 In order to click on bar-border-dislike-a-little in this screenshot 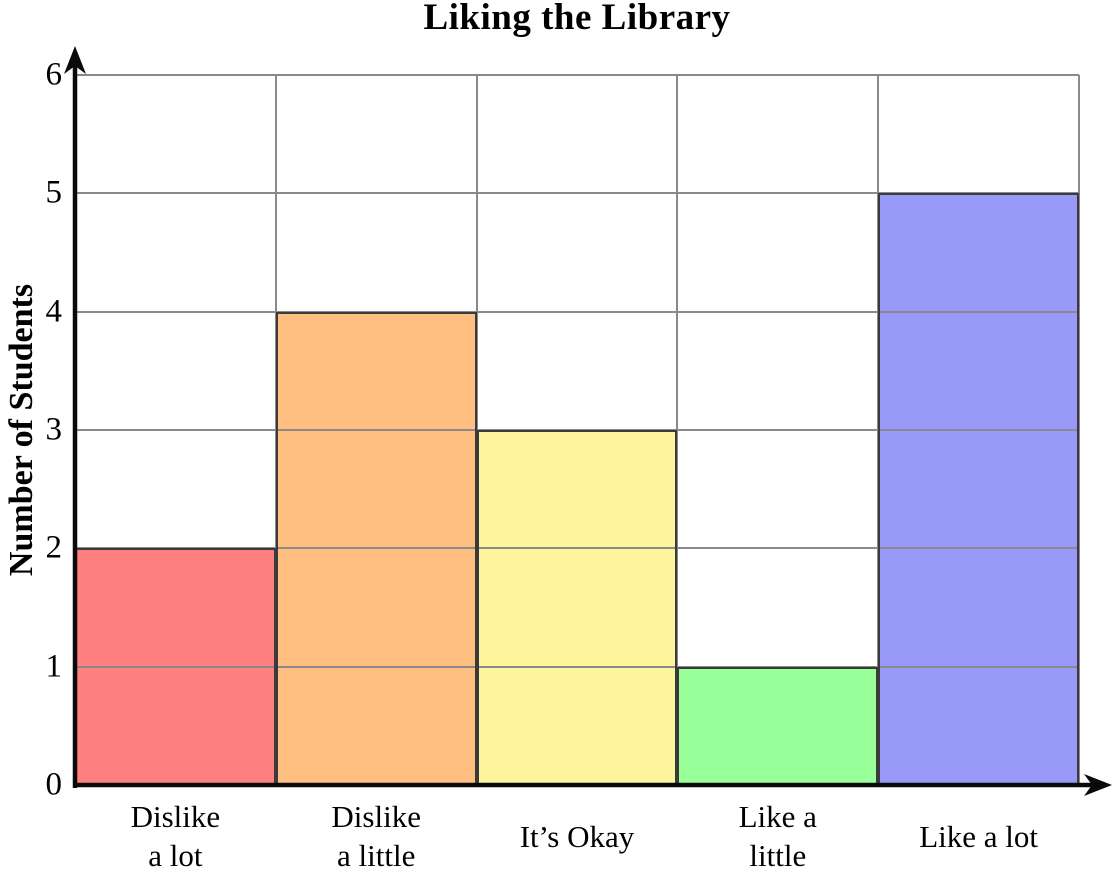, I will do `click(376, 548)`.